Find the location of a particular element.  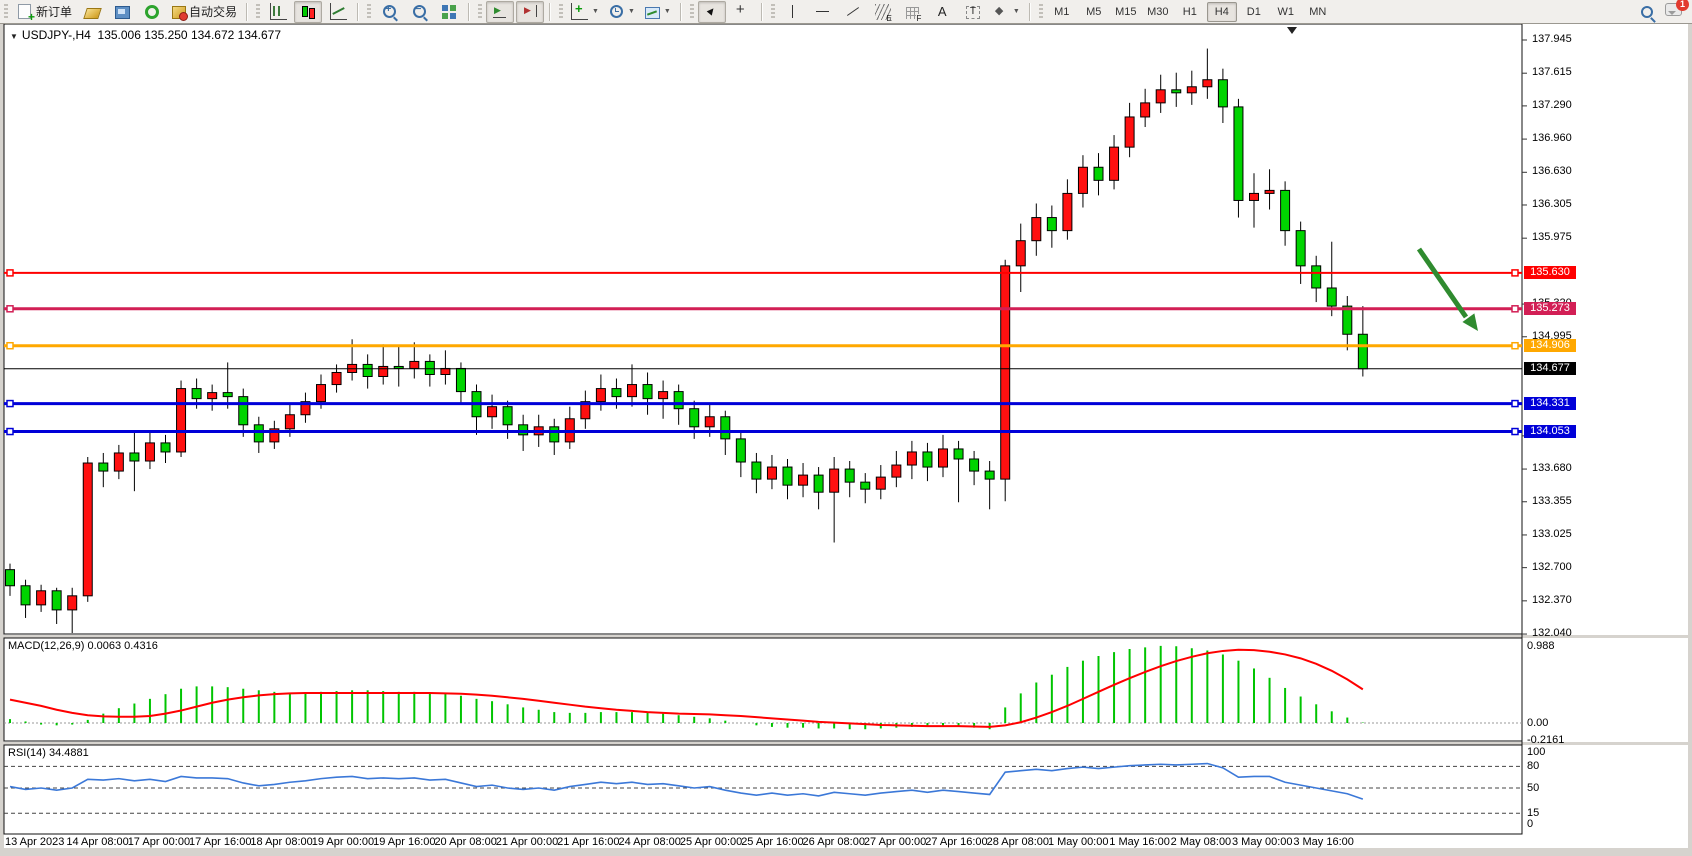

price-tick-label: 136.630 is located at coordinates (1552, 171).